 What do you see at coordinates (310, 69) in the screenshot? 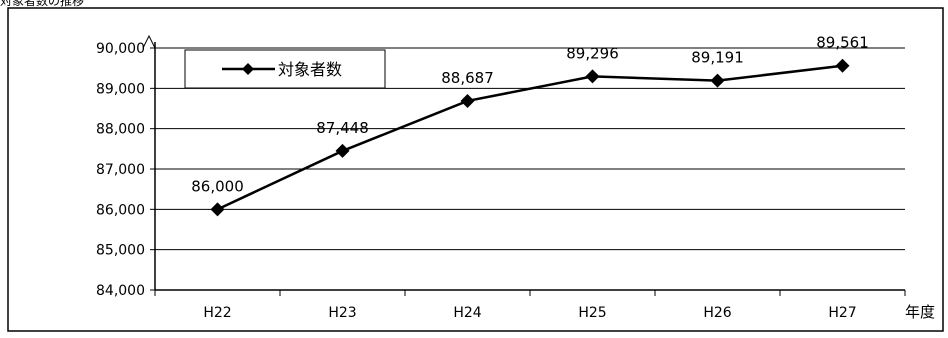
I see `legend-entry: 対象者数` at bounding box center [310, 69].